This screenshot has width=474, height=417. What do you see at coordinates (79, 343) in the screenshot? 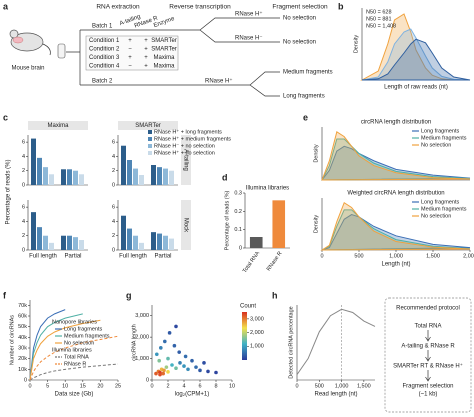
I see `legend-label: No selection` at bounding box center [79, 343].